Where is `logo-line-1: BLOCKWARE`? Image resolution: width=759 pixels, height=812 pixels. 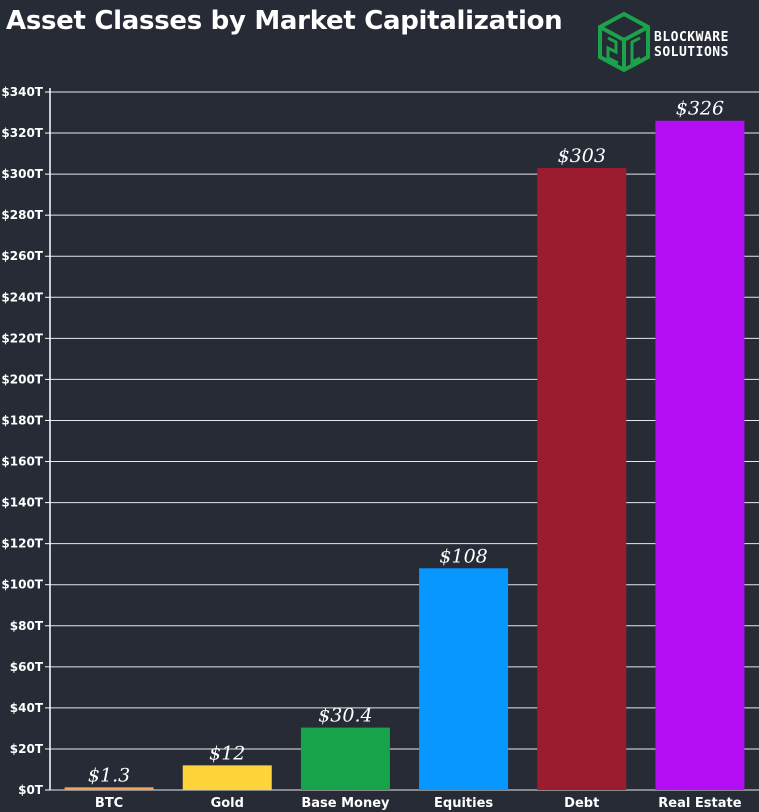
logo-line-1: BLOCKWARE is located at coordinates (691, 37).